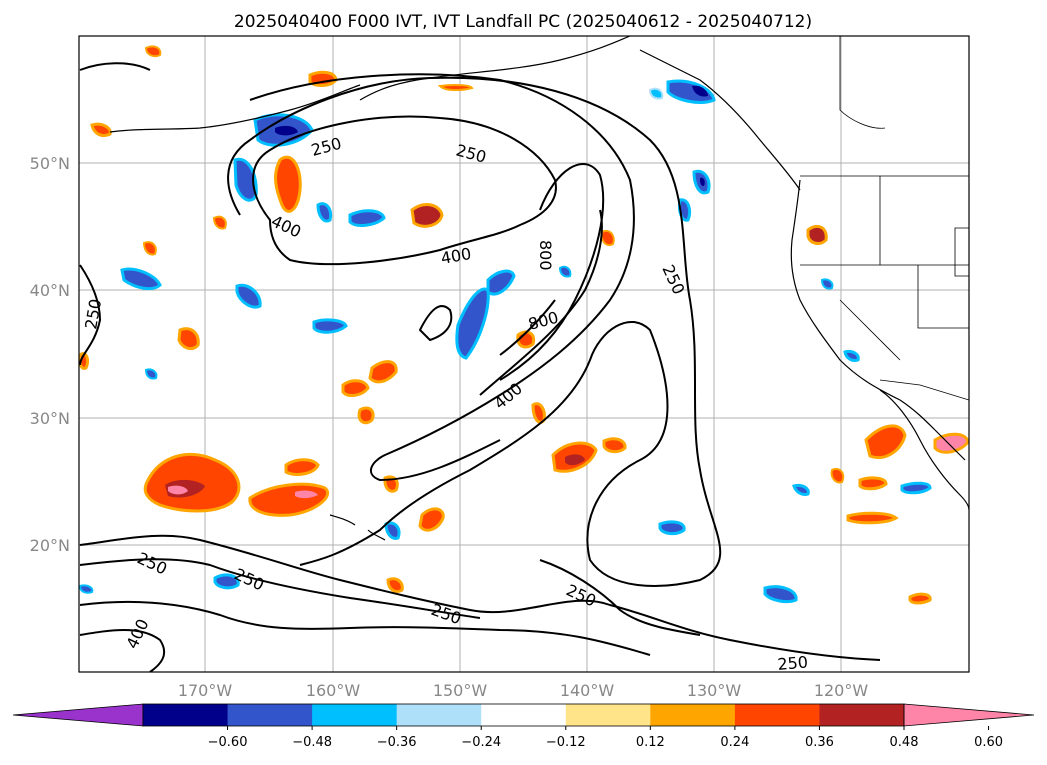 This screenshot has height=765, width=1047. Describe the element at coordinates (924, 450) in the screenshot. I see `baja-coast` at that location.